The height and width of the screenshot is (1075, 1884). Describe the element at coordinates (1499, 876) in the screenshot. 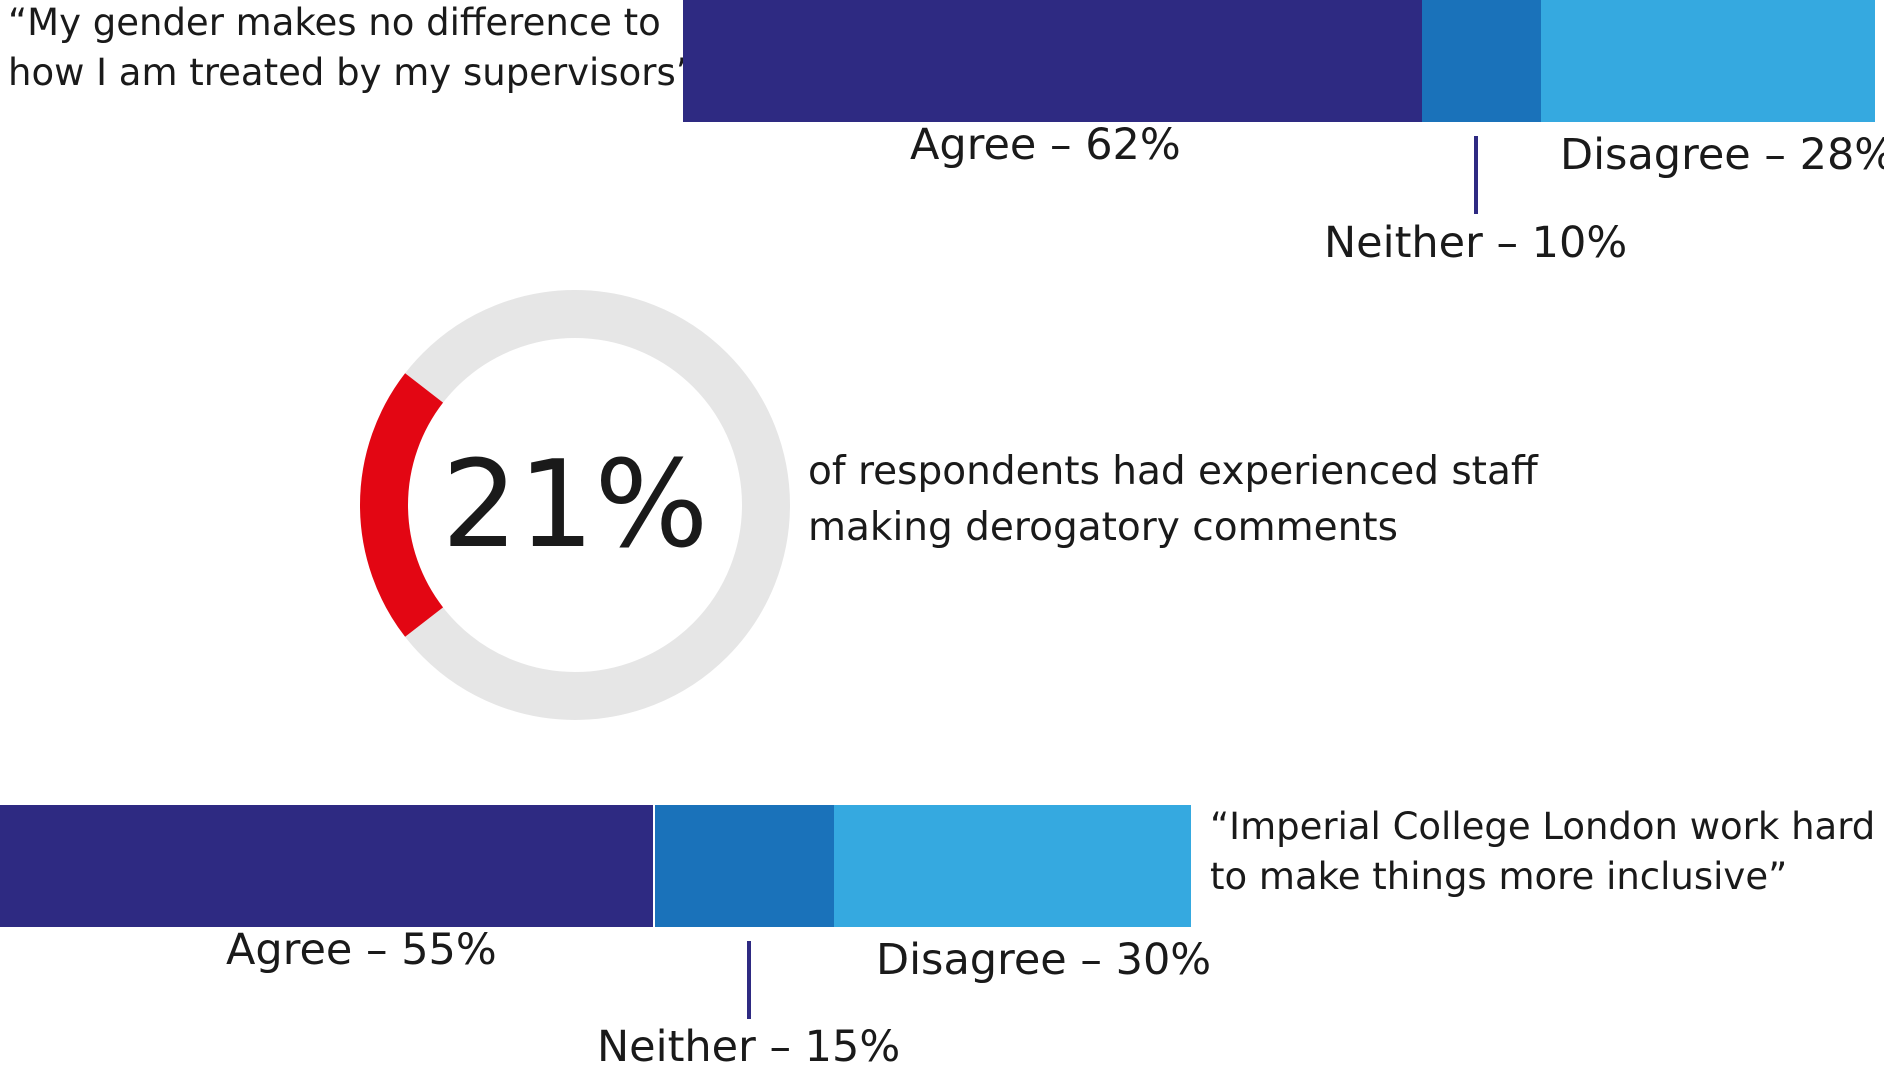

I see `question-2-line-2: to make things more inclusive”` at that location.